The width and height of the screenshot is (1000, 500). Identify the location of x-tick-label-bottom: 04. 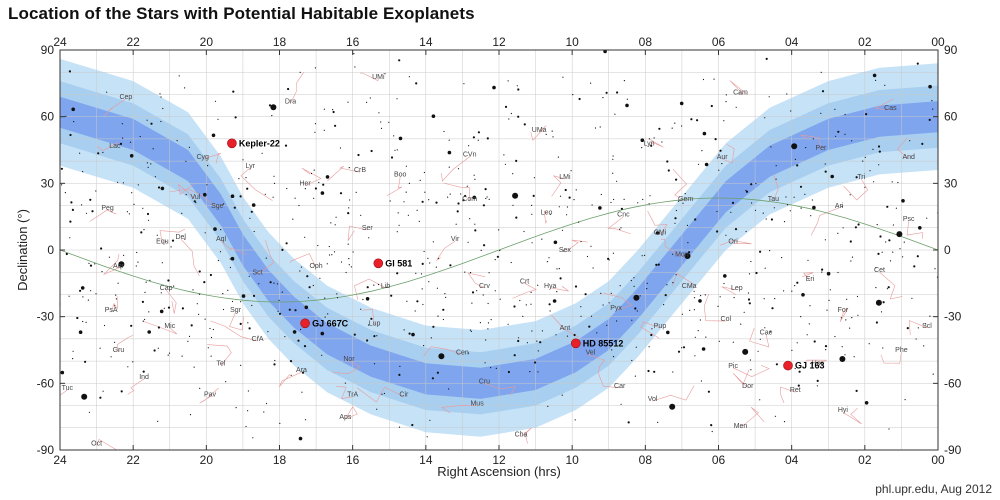
(792, 460).